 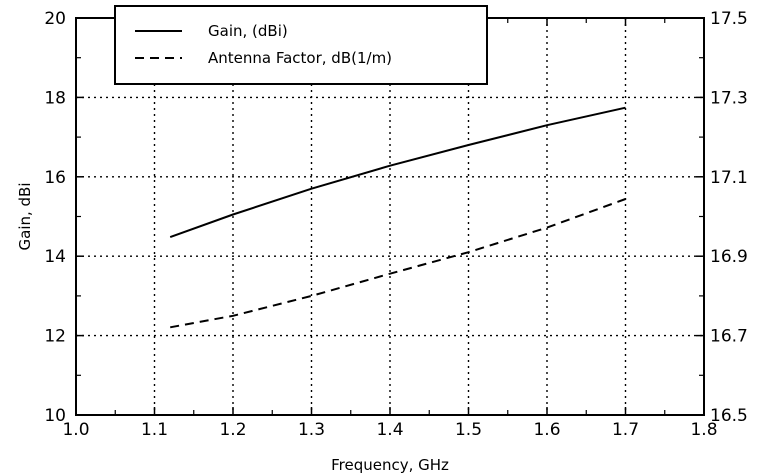 I want to click on x-tick-label: 1.3, so click(x=311, y=430).